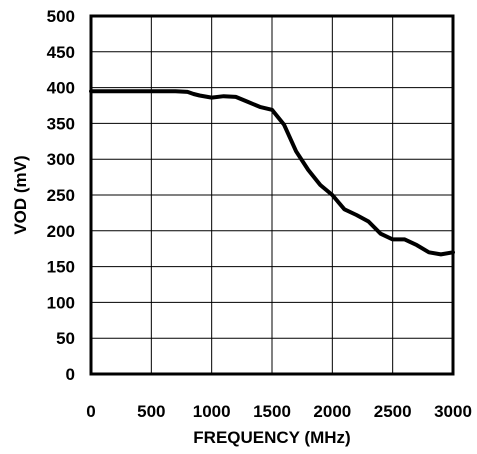  I want to click on y-tick-labels: 0 50 100 150 200 250 300 350 400 450 500, so click(61, 195).